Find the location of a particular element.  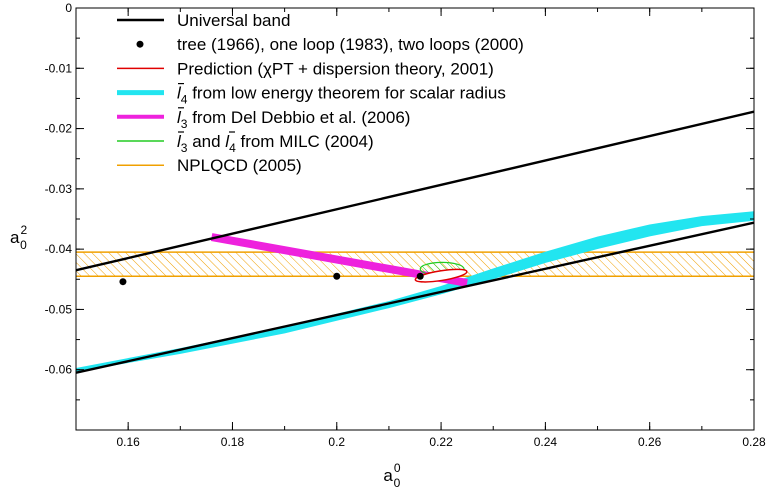

x-tick-label: 0.24 is located at coordinates (546, 442).